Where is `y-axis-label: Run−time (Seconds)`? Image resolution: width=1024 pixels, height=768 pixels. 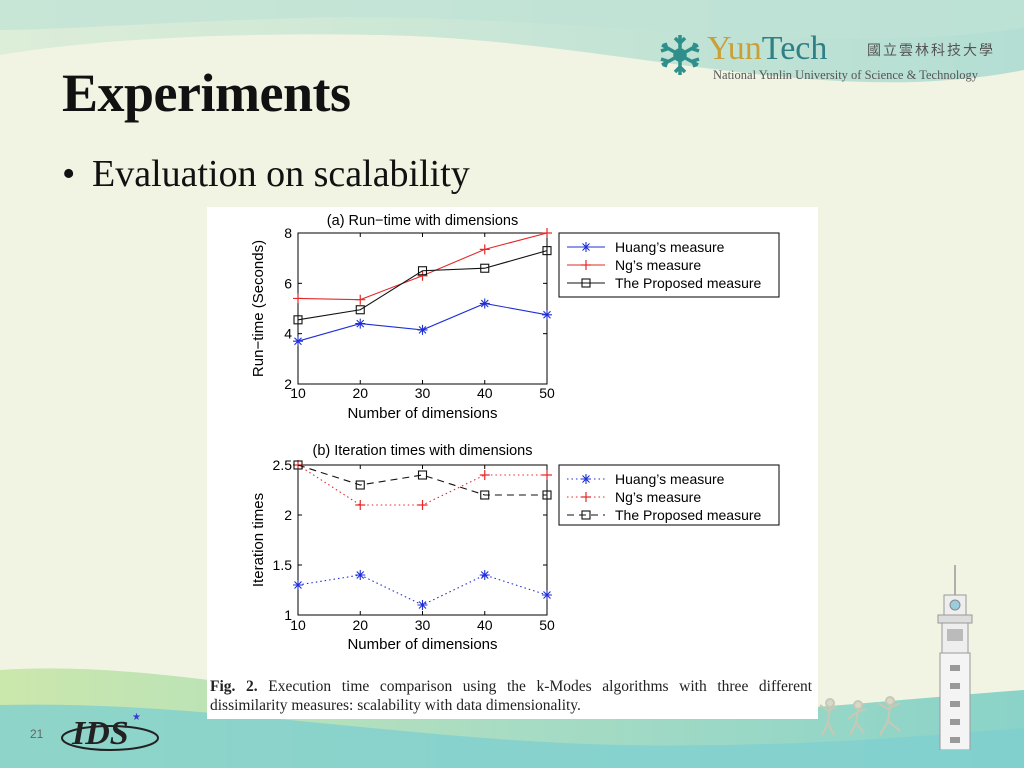
y-axis-label: Run−time (Seconds) is located at coordinates (258, 308).